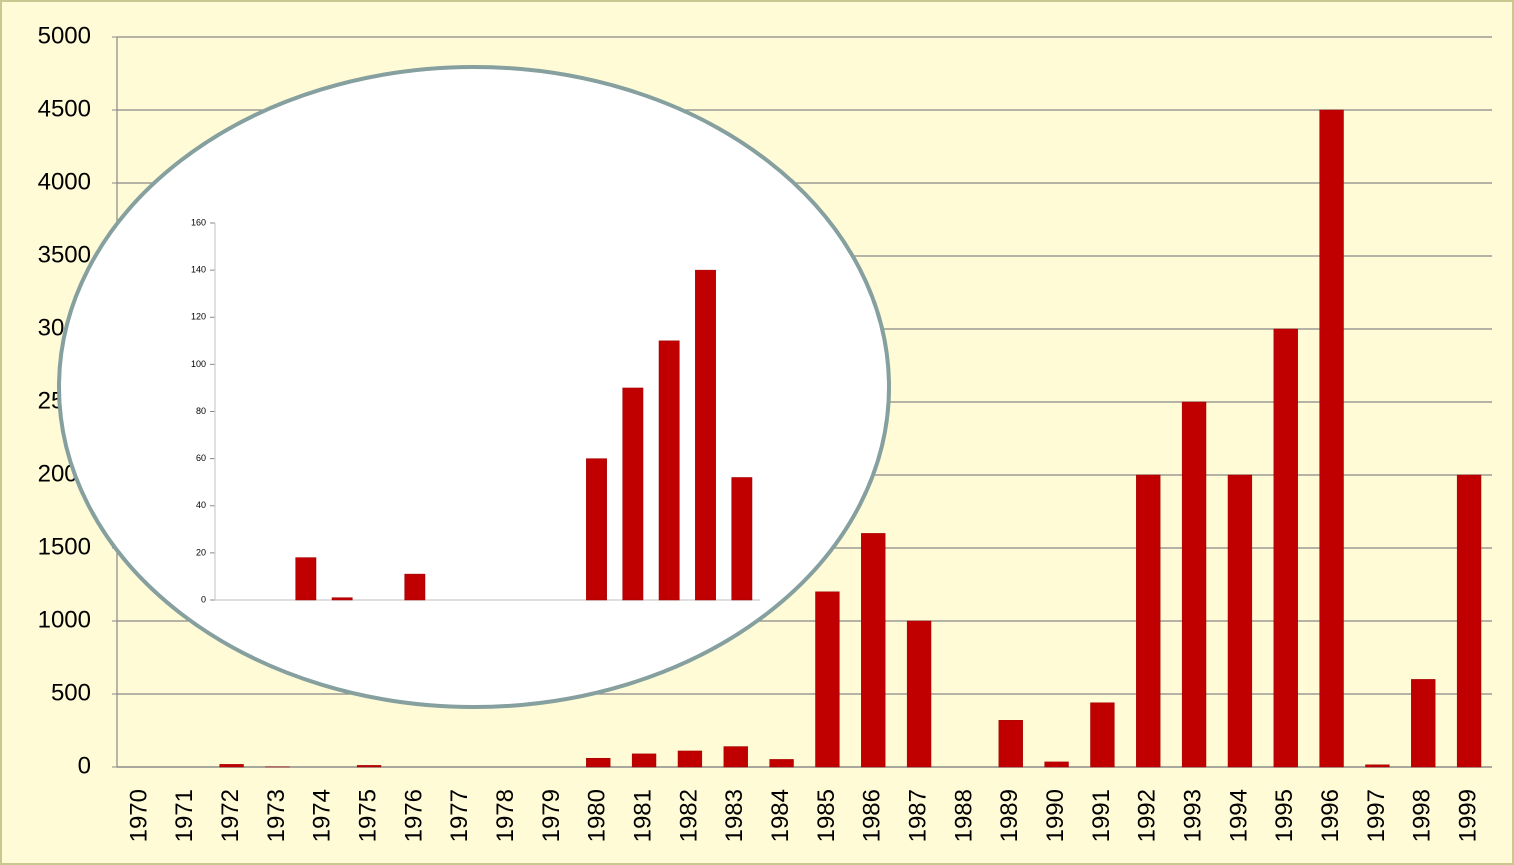  Describe the element at coordinates (64, 108) in the screenshot. I see `y-tick-label: 4500` at that location.